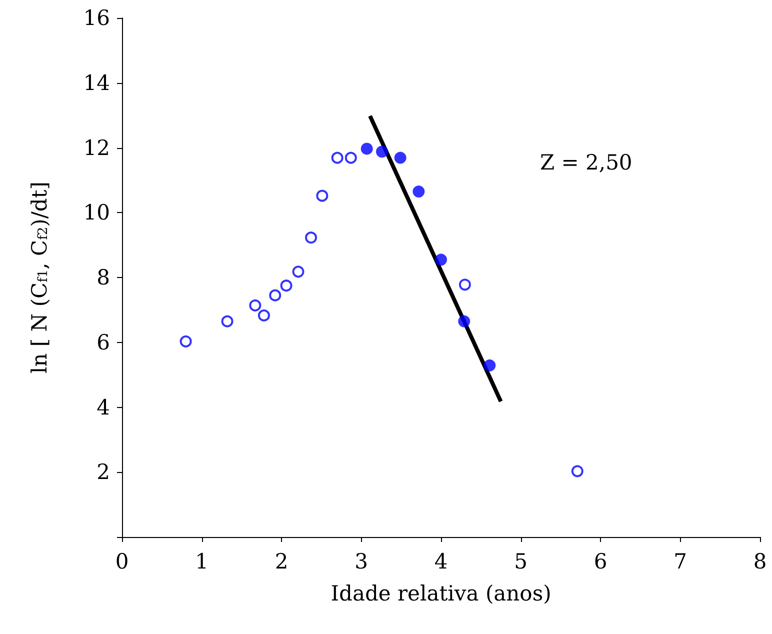  What do you see at coordinates (103, 342) in the screenshot?
I see `y-tick-label: 6` at bounding box center [103, 342].